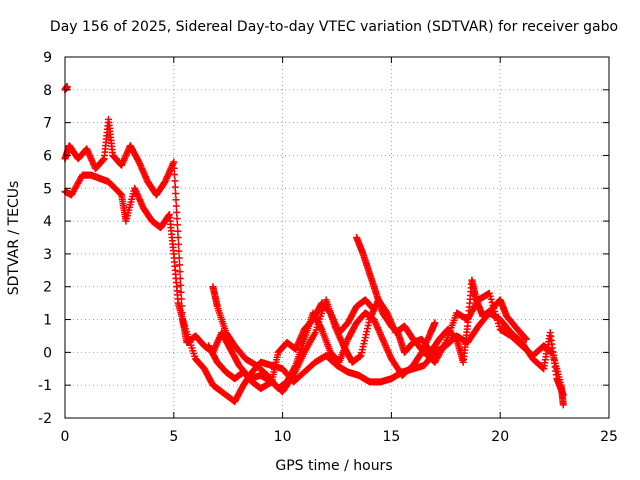 Image resolution: width=640 pixels, height=480 pixels. I want to click on y-tick-label: -1, so click(45, 386).